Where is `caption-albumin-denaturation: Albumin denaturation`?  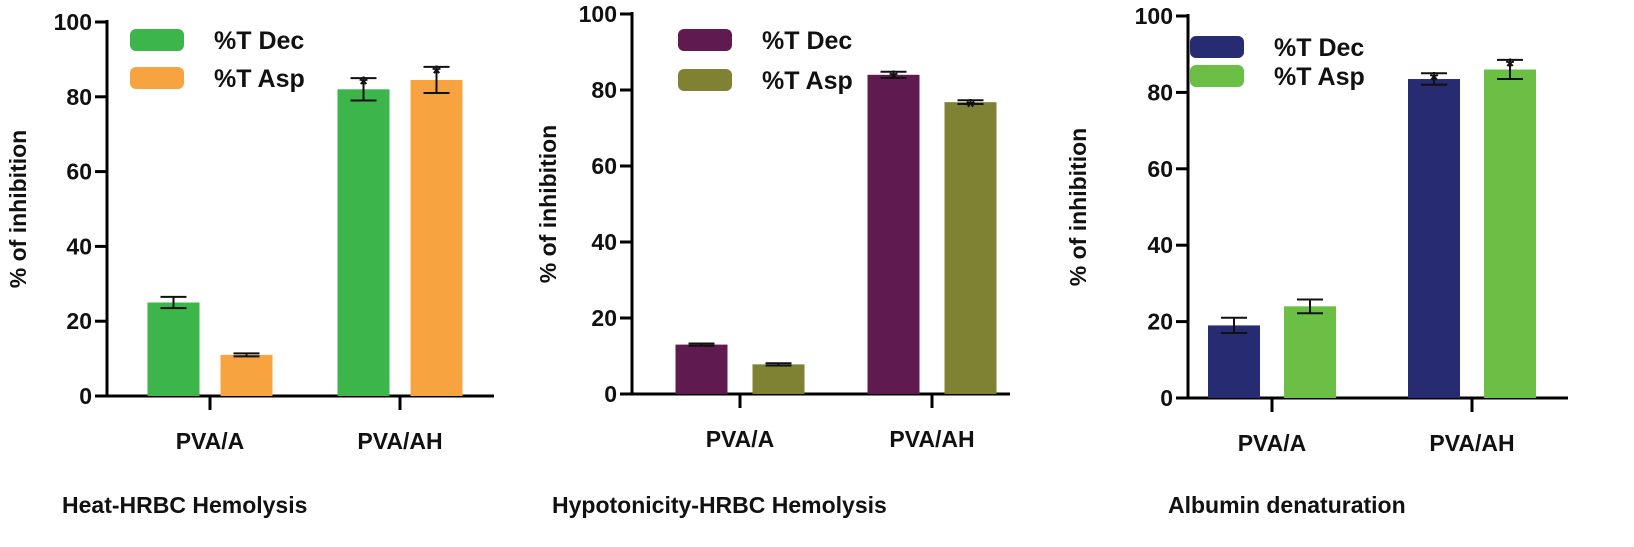 caption-albumin-denaturation: Albumin denaturation is located at coordinates (1287, 505).